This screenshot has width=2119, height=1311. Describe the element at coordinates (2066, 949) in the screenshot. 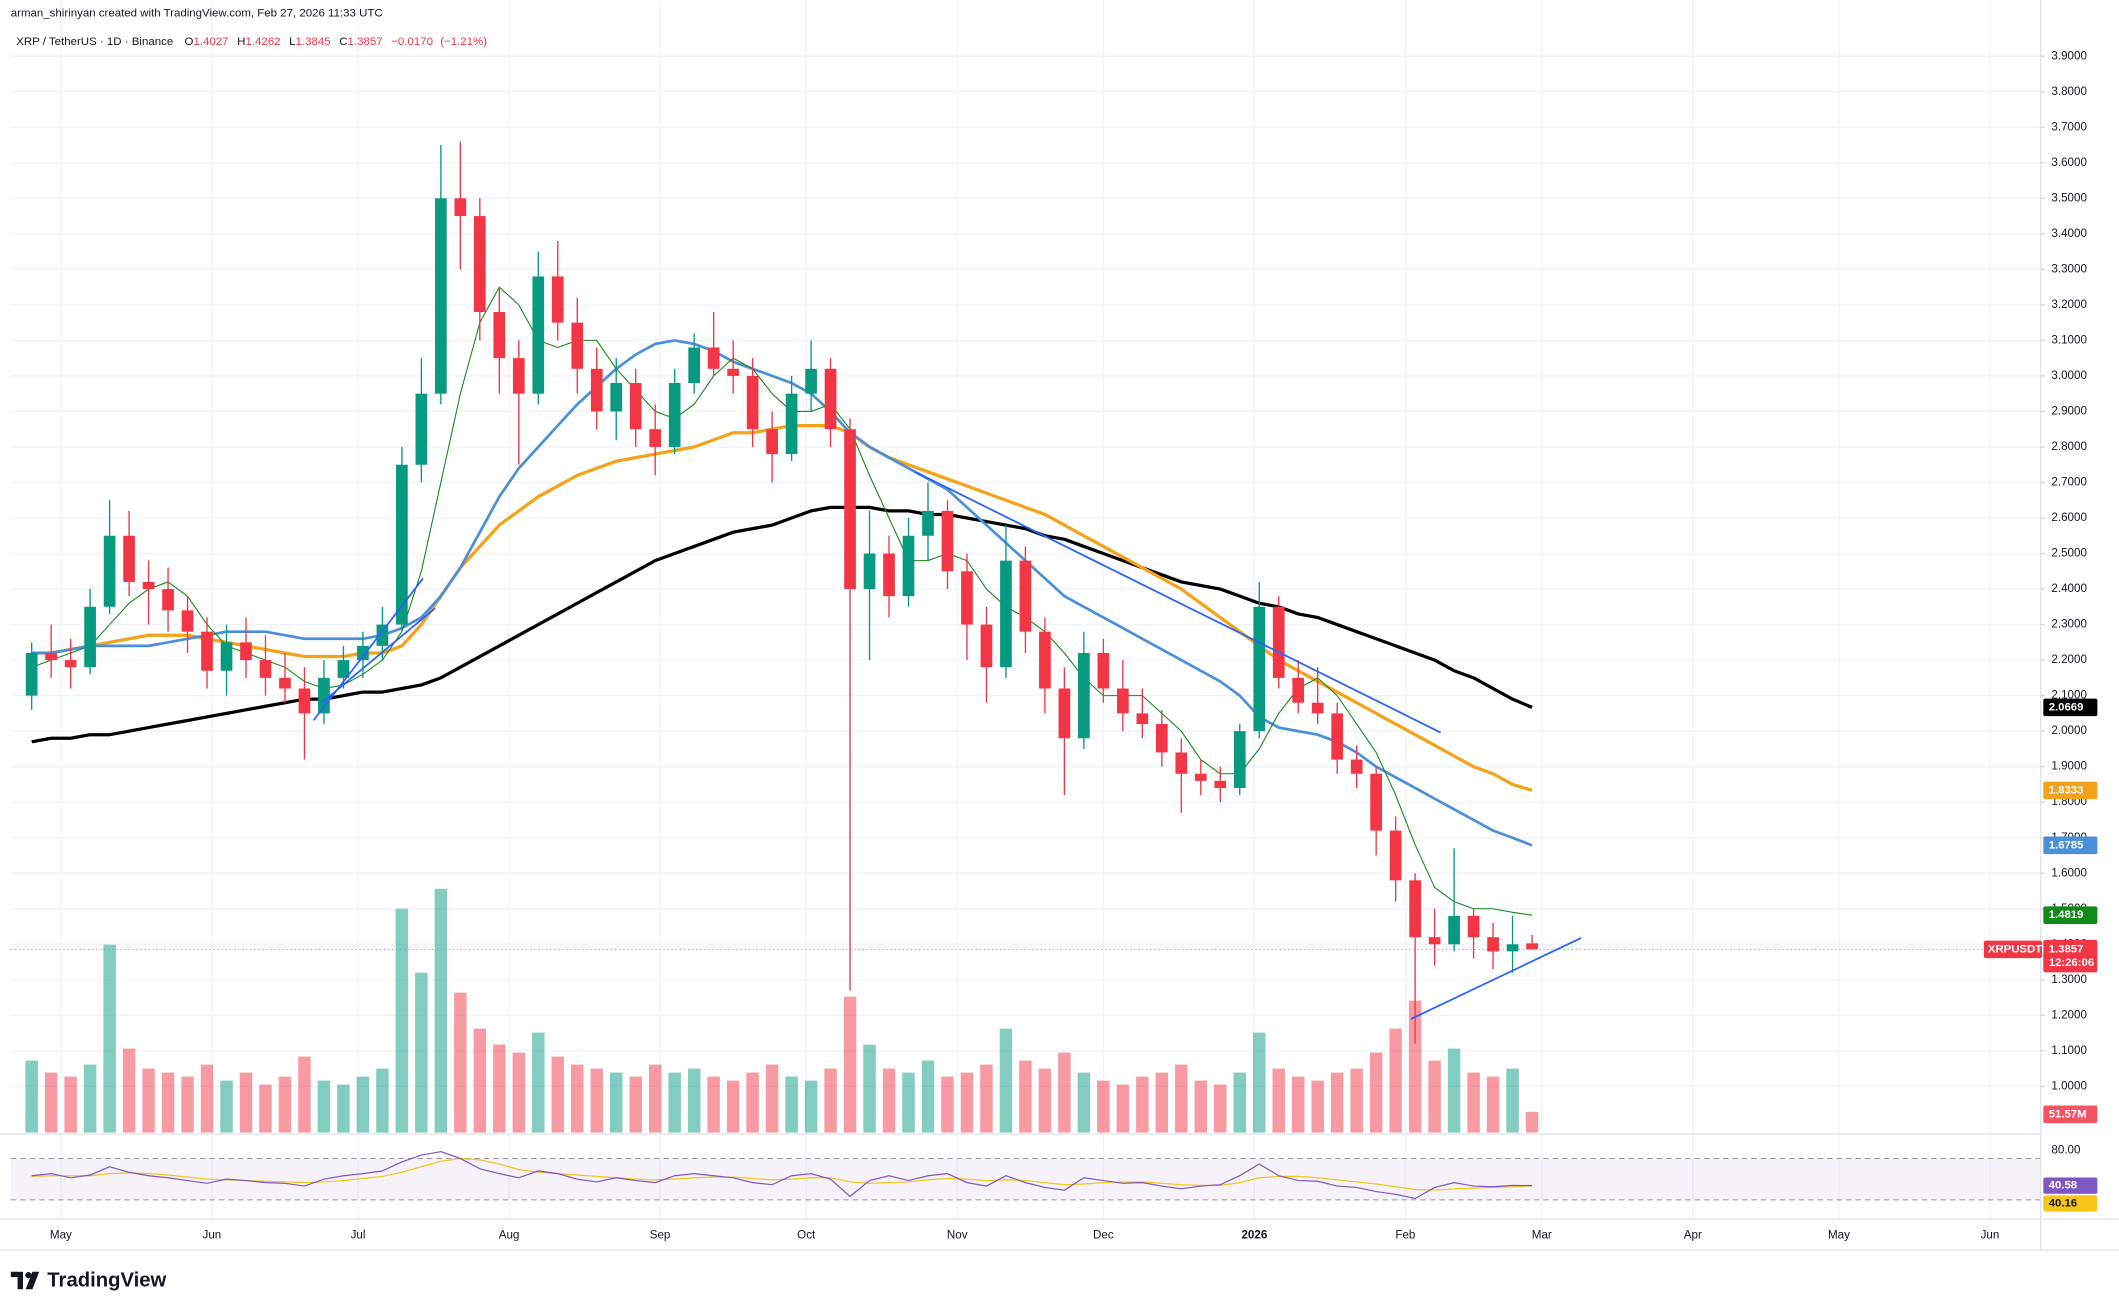

I see `price-tag: 1.3857` at that location.